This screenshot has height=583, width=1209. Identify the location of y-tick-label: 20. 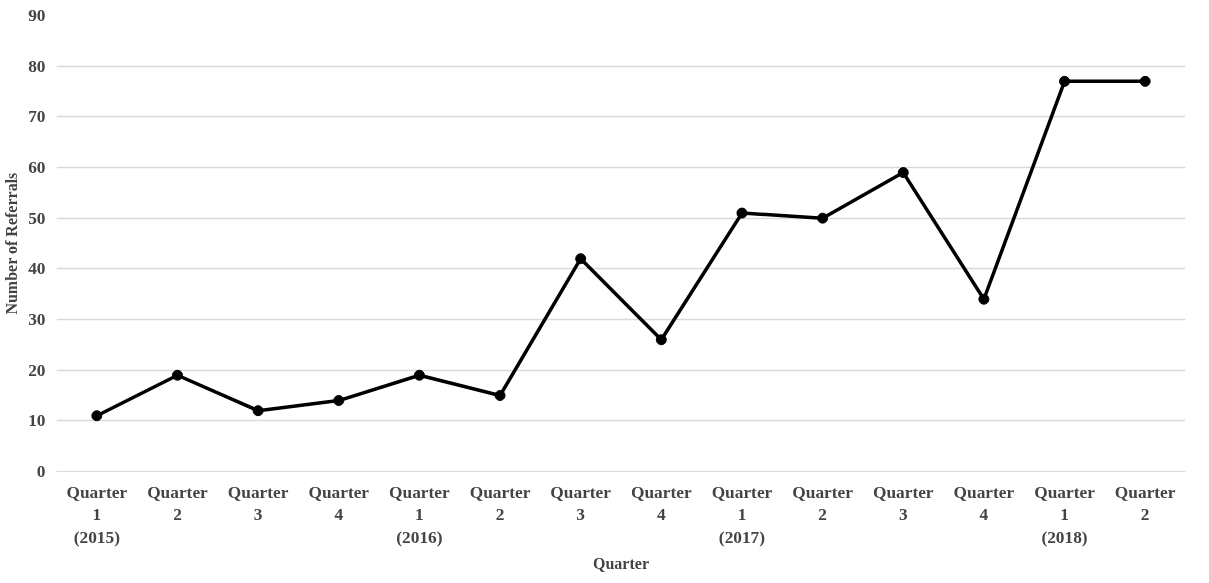
(37, 370).